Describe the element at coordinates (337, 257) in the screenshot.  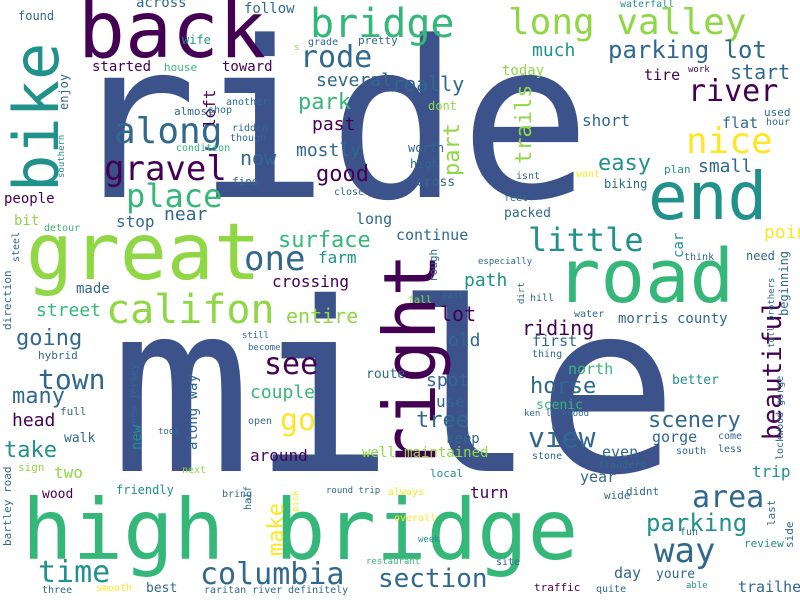
I see `word: farm` at that location.